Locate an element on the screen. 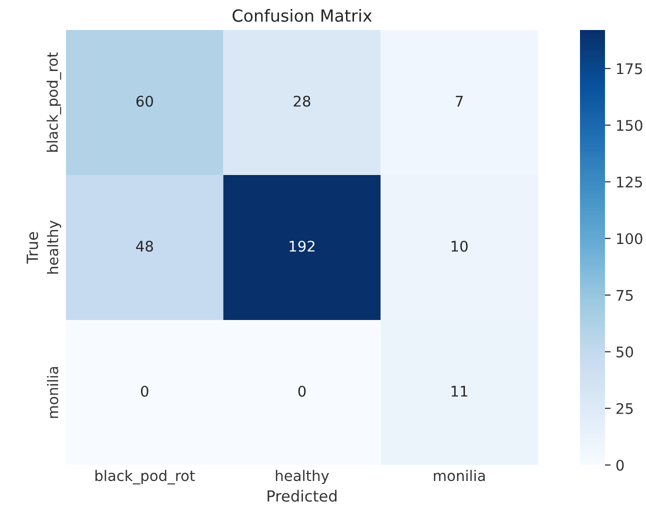  data-label: 48 is located at coordinates (144, 246).